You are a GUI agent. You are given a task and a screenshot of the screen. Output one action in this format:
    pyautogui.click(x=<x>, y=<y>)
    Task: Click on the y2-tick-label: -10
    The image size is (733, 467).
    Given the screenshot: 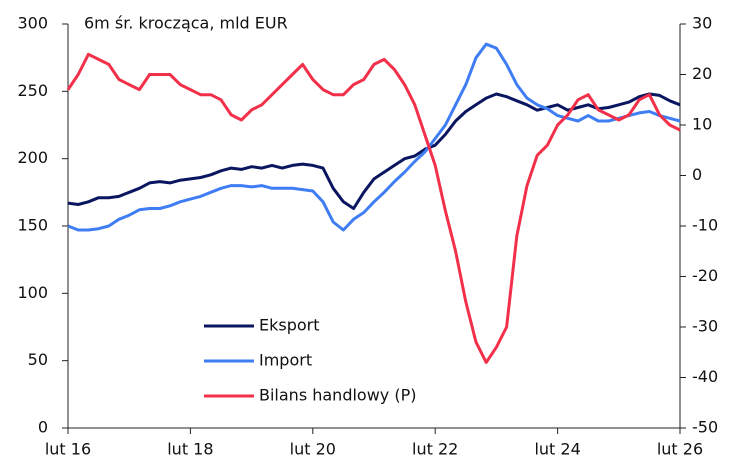 What is the action you would take?
    pyautogui.click(x=705, y=225)
    